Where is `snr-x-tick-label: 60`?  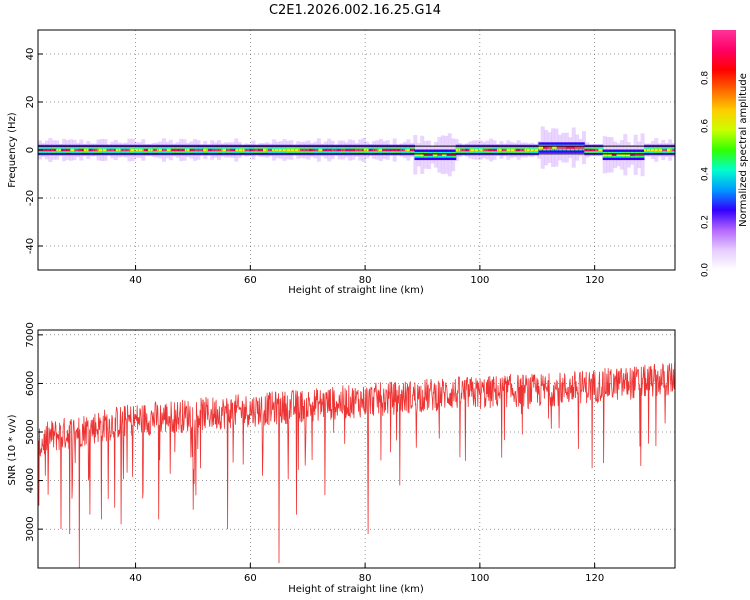
snr-x-tick-label: 60 is located at coordinates (250, 578).